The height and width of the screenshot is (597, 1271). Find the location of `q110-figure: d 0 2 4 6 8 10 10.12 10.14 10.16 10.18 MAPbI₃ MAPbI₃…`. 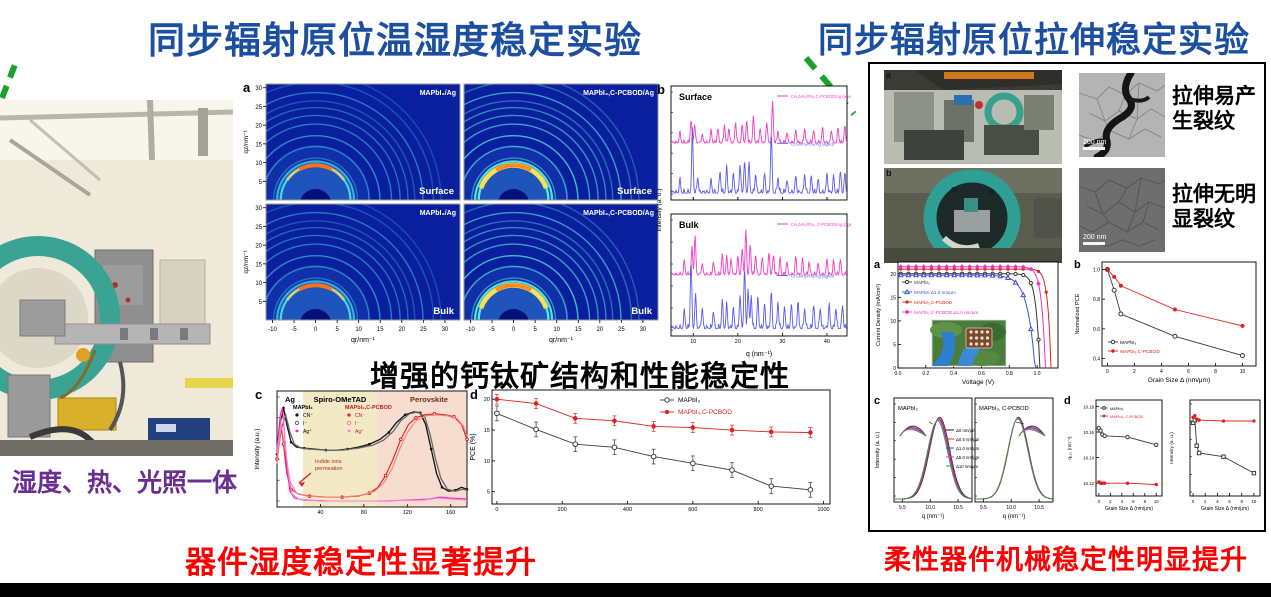

q110-figure: d 0 2 4 6 8 10 10.12 10.14 10.16 10.18 MAPbI₃ MAPbI₃… is located at coordinates (1113, 453).